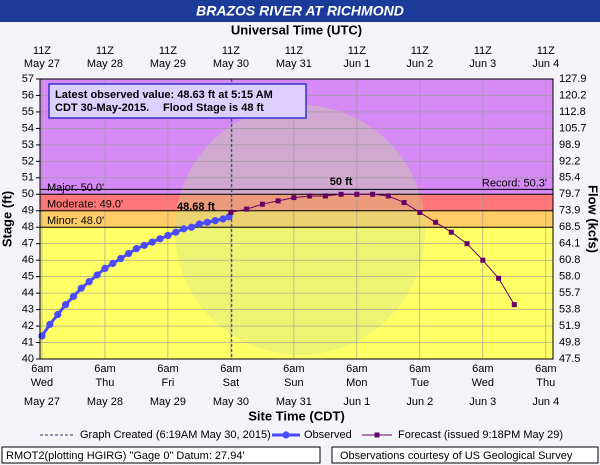 Image resolution: width=600 pixels, height=465 pixels. I want to click on y2-tick-label: 105.7, so click(573, 128).